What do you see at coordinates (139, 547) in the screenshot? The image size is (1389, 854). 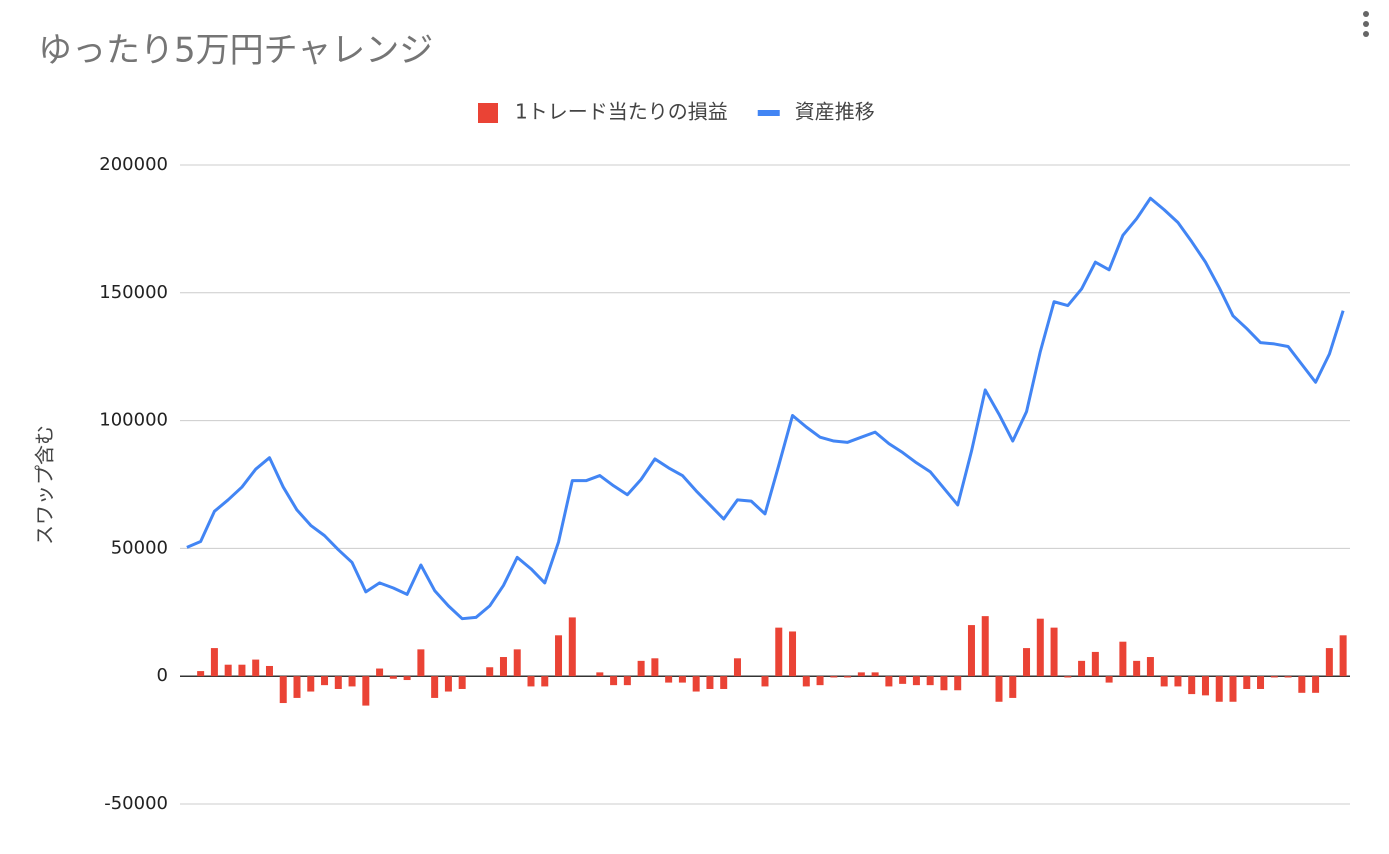 I see `y-tick-label: 50000` at bounding box center [139, 547].